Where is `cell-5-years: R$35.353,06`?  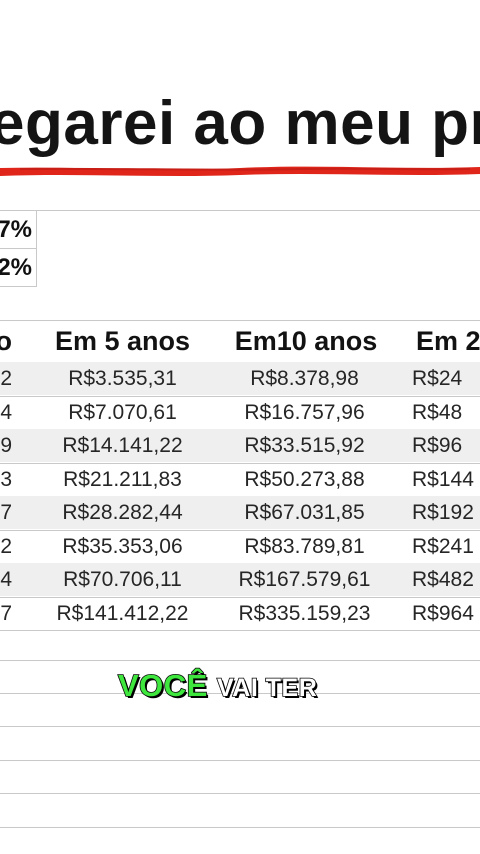
cell-5-years: R$35.353,06 is located at coordinates (122, 546).